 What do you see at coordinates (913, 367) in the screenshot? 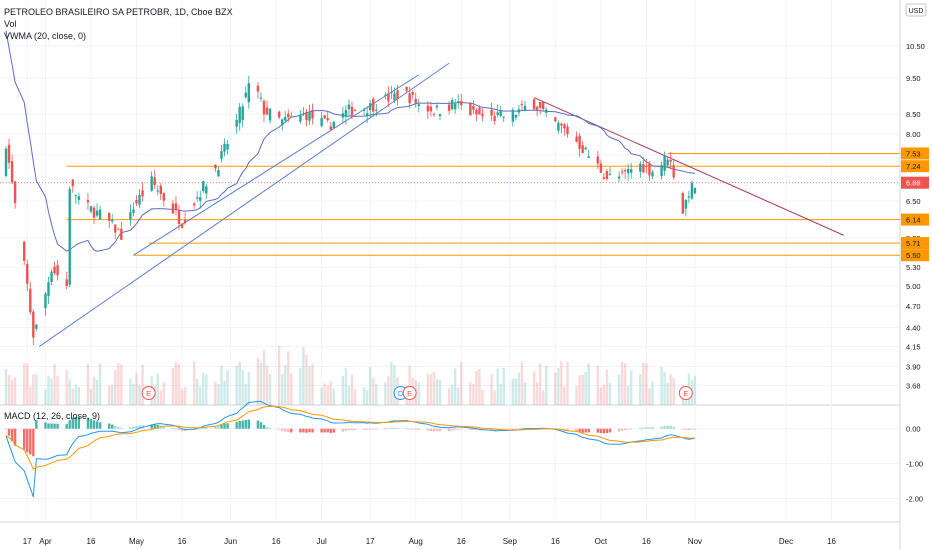
I see `price-tick-label: 3.90` at bounding box center [913, 367].